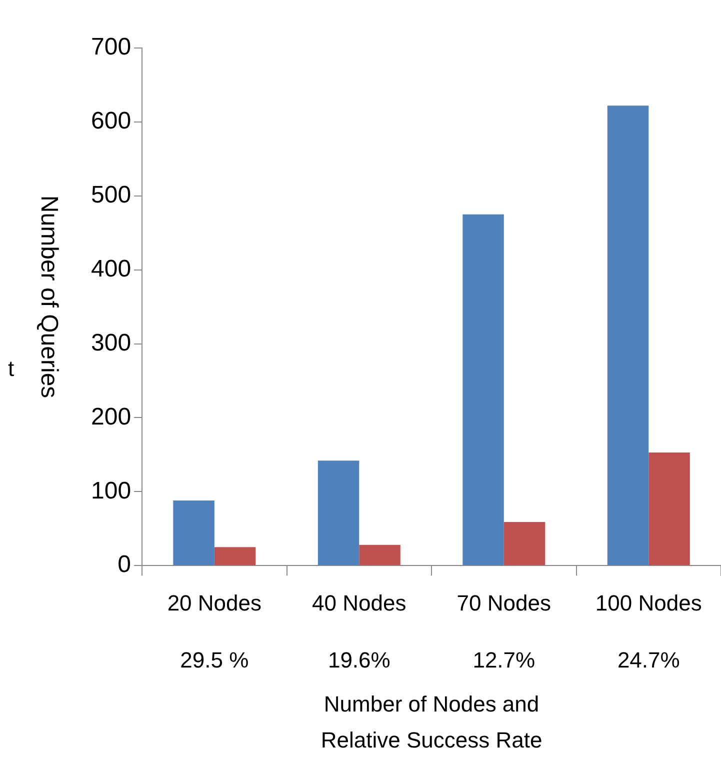 Image resolution: width=721 pixels, height=764 pixels. I want to click on y-tick-label: 100, so click(111, 490).